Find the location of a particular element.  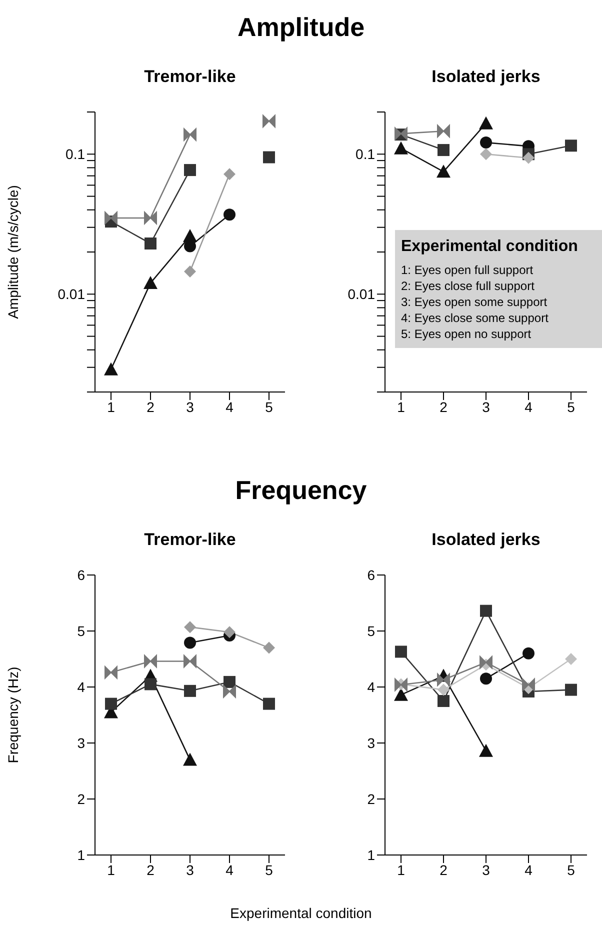

y-axis-title: Amplitude (m/s/cycle) is located at coordinates (12, 252).